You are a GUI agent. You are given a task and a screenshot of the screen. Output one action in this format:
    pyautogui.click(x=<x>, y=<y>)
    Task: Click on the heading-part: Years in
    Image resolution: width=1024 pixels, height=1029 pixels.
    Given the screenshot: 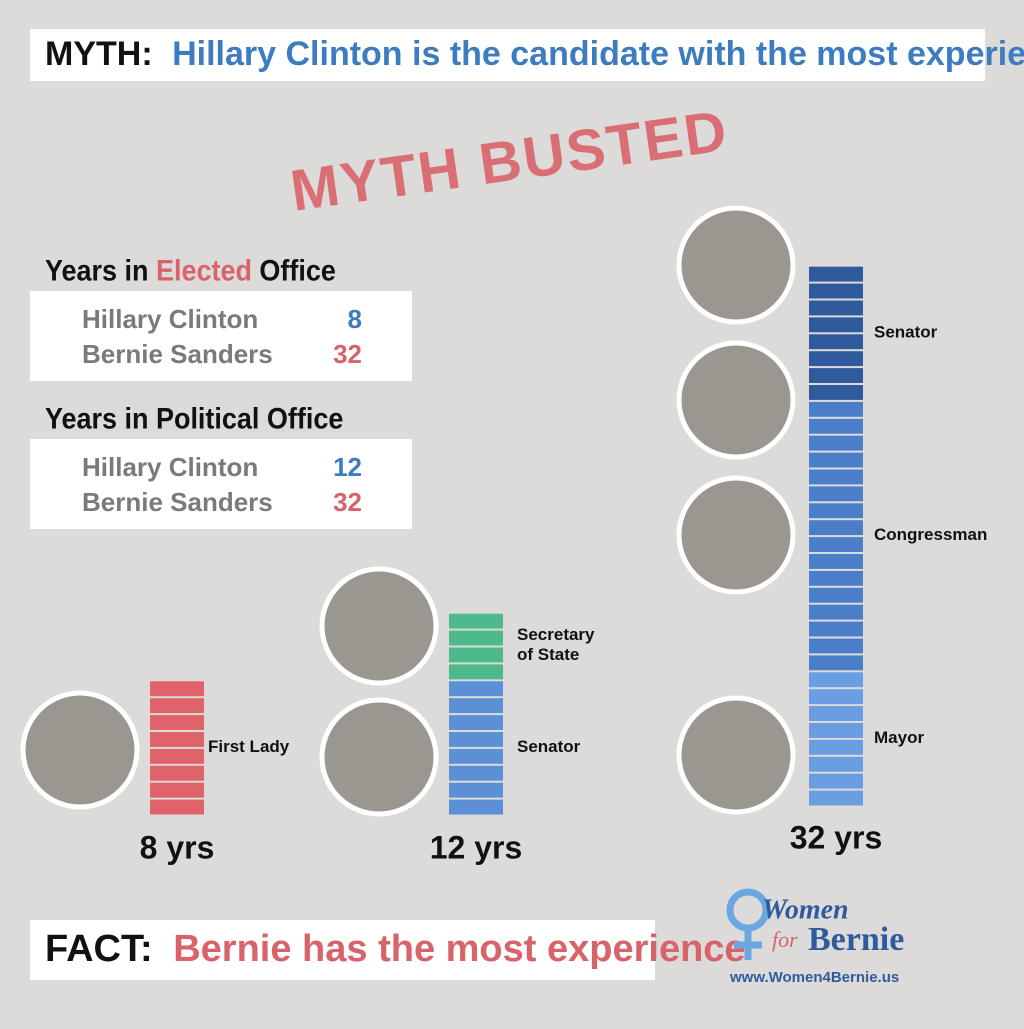 What is the action you would take?
    pyautogui.click(x=100, y=271)
    